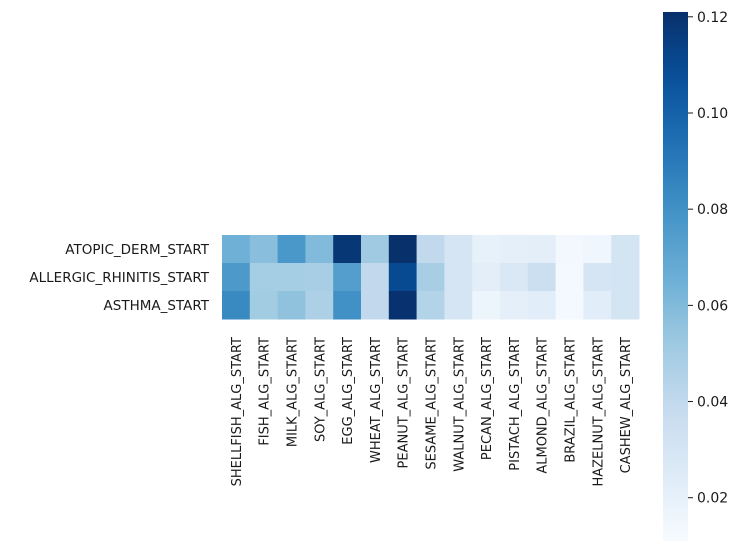  I want to click on x-tick-label: PECAN_ALG_START, so click(487, 398).